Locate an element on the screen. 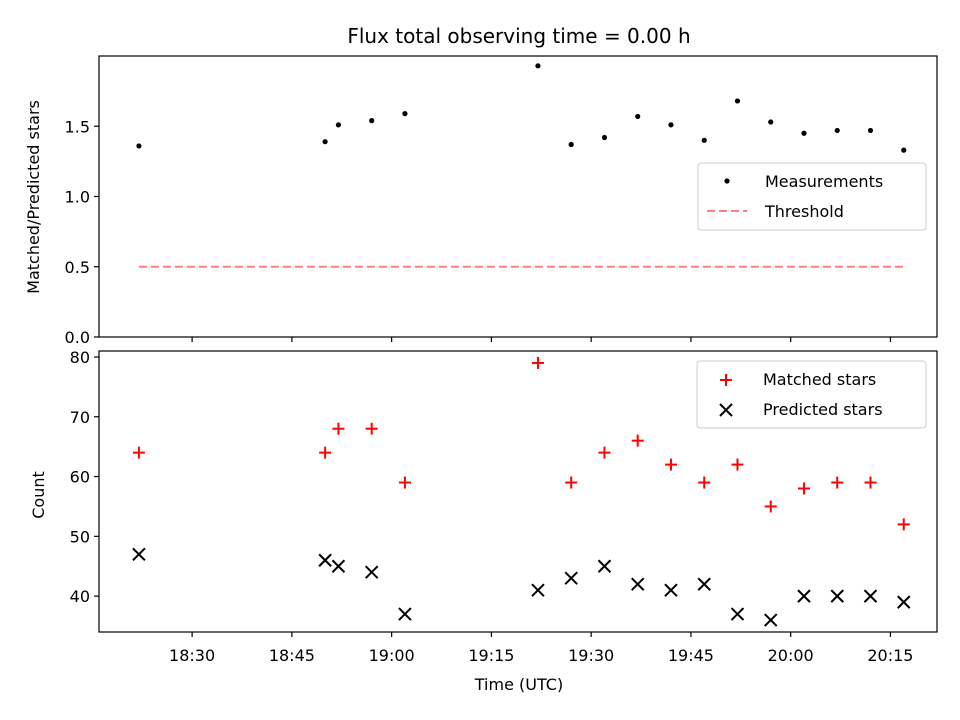 Image resolution: width=960 pixels, height=720 pixels. top-y-tick-label: 0.5 is located at coordinates (77, 267).